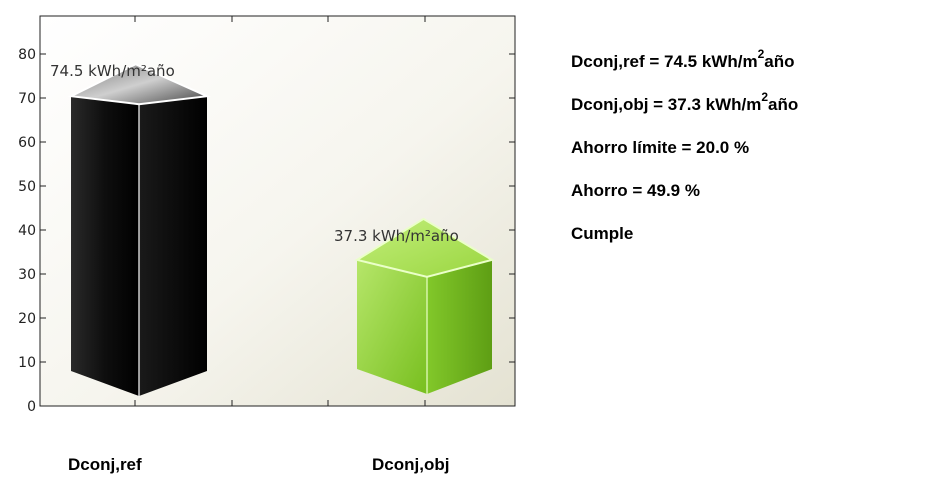 Image resolution: width=932 pixels, height=493 pixels. I want to click on summary-obj-line: Dconj,obj = 37.3 kWh/m2año, so click(684, 104).